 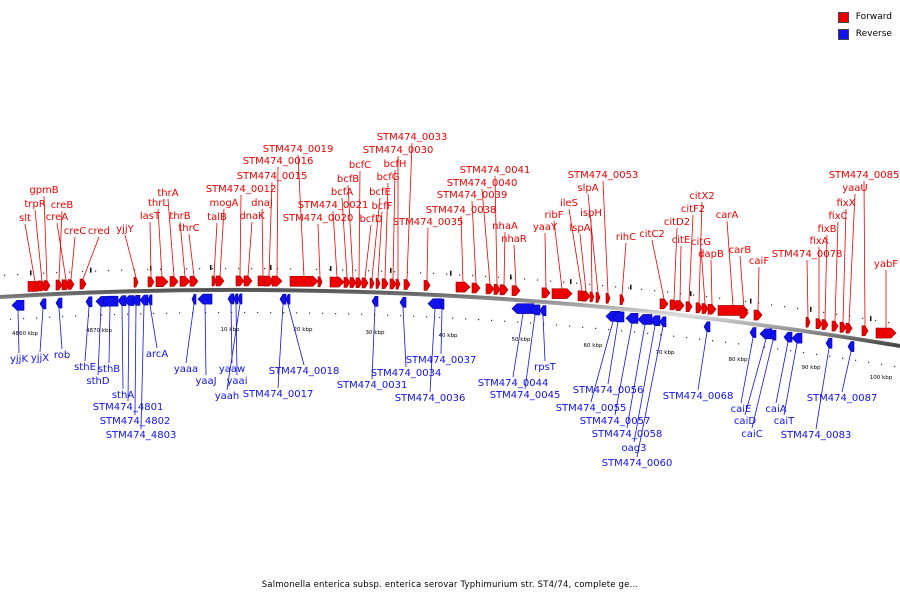 I want to click on reverse-gene-STM474_0057: STM474_0057, so click(x=615, y=369).